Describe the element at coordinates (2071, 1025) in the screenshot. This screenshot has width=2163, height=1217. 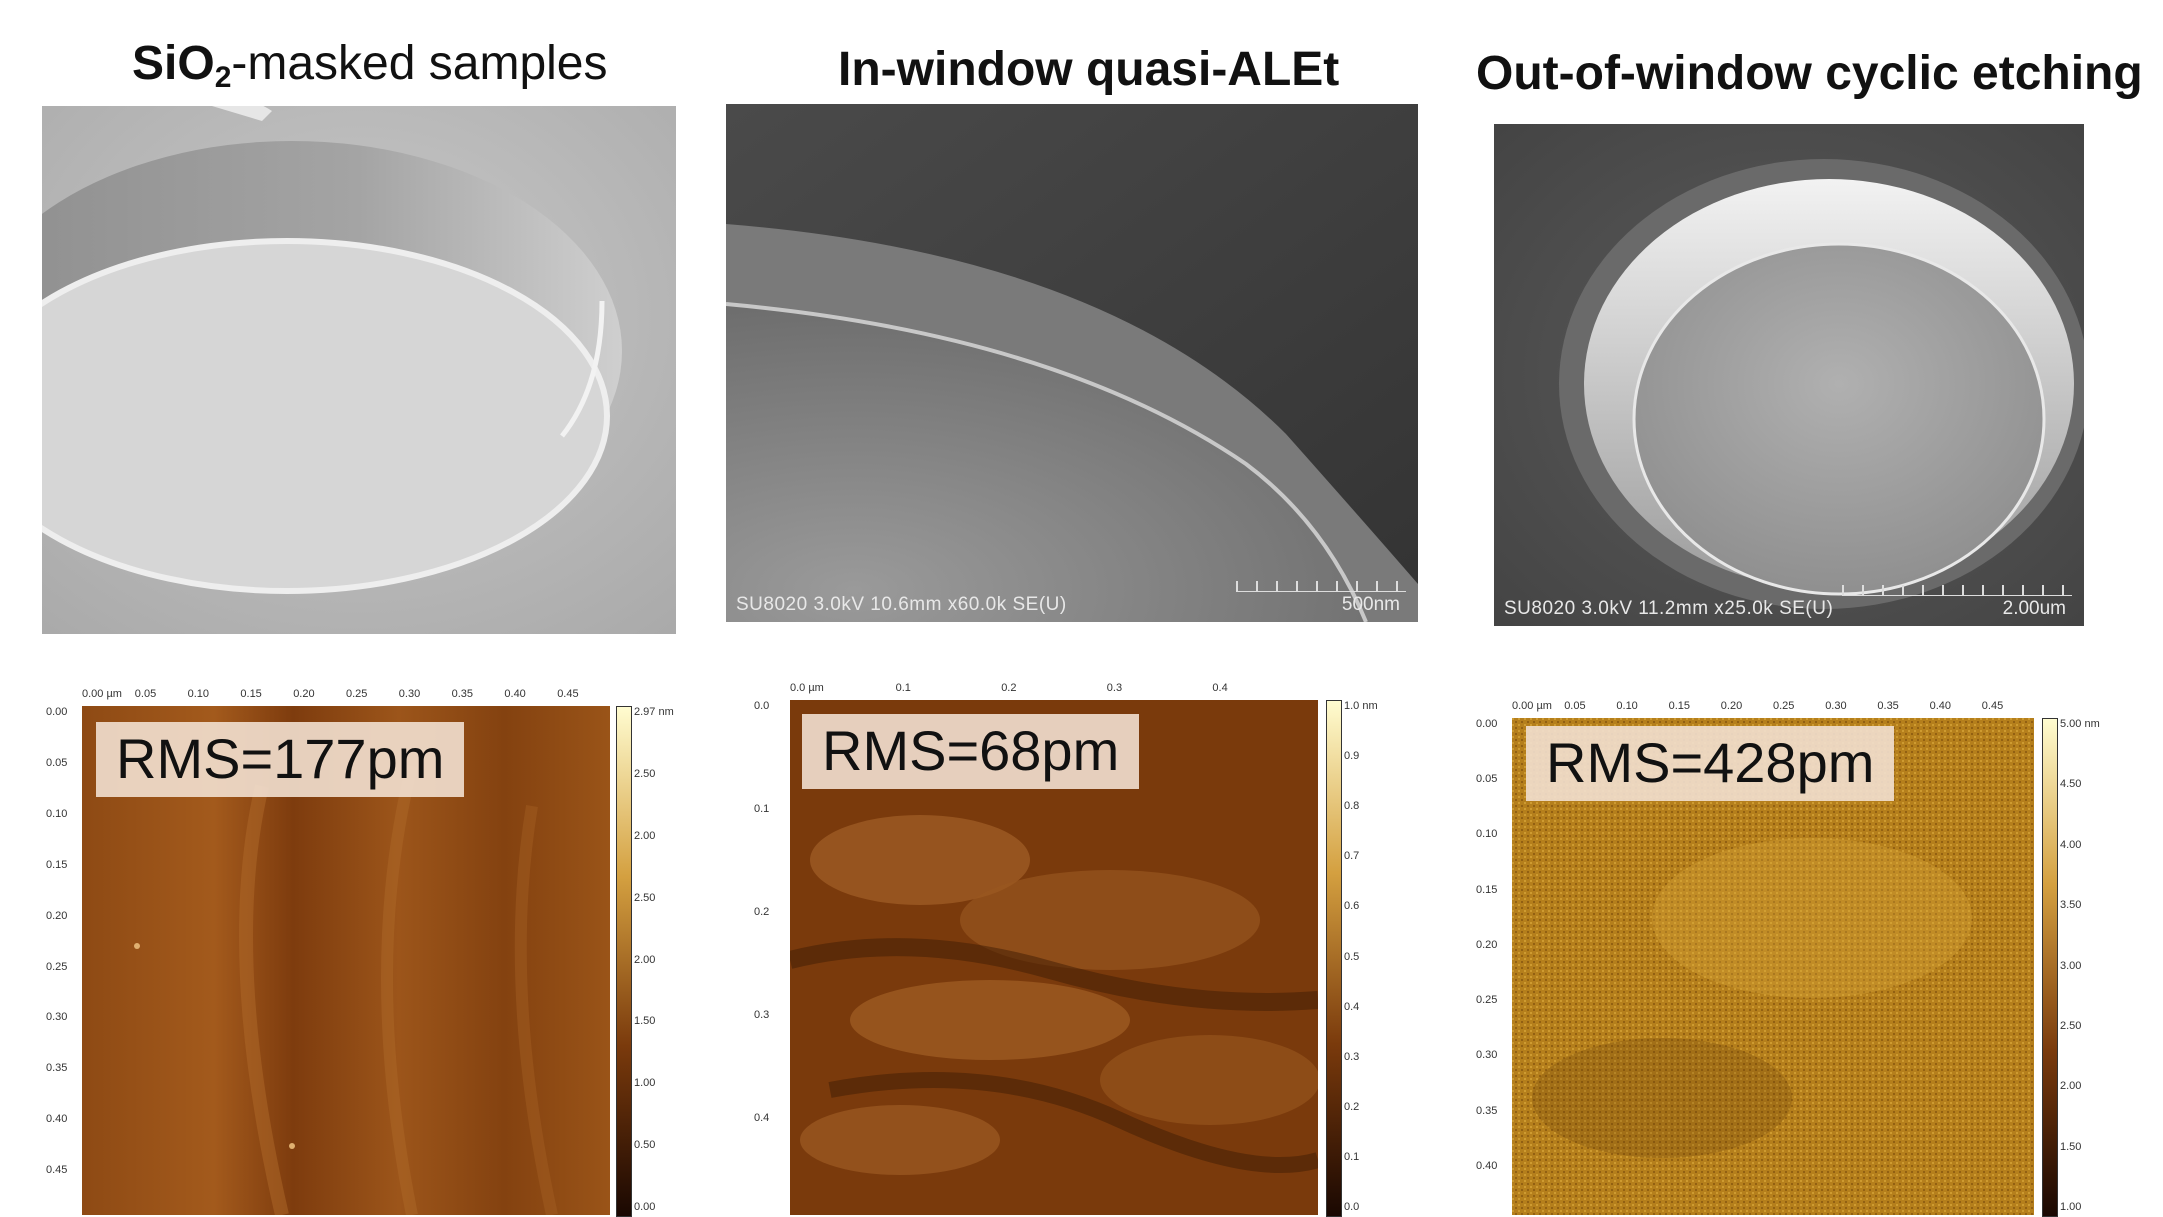
I see `colorbar3-tick: 2.50` at that location.